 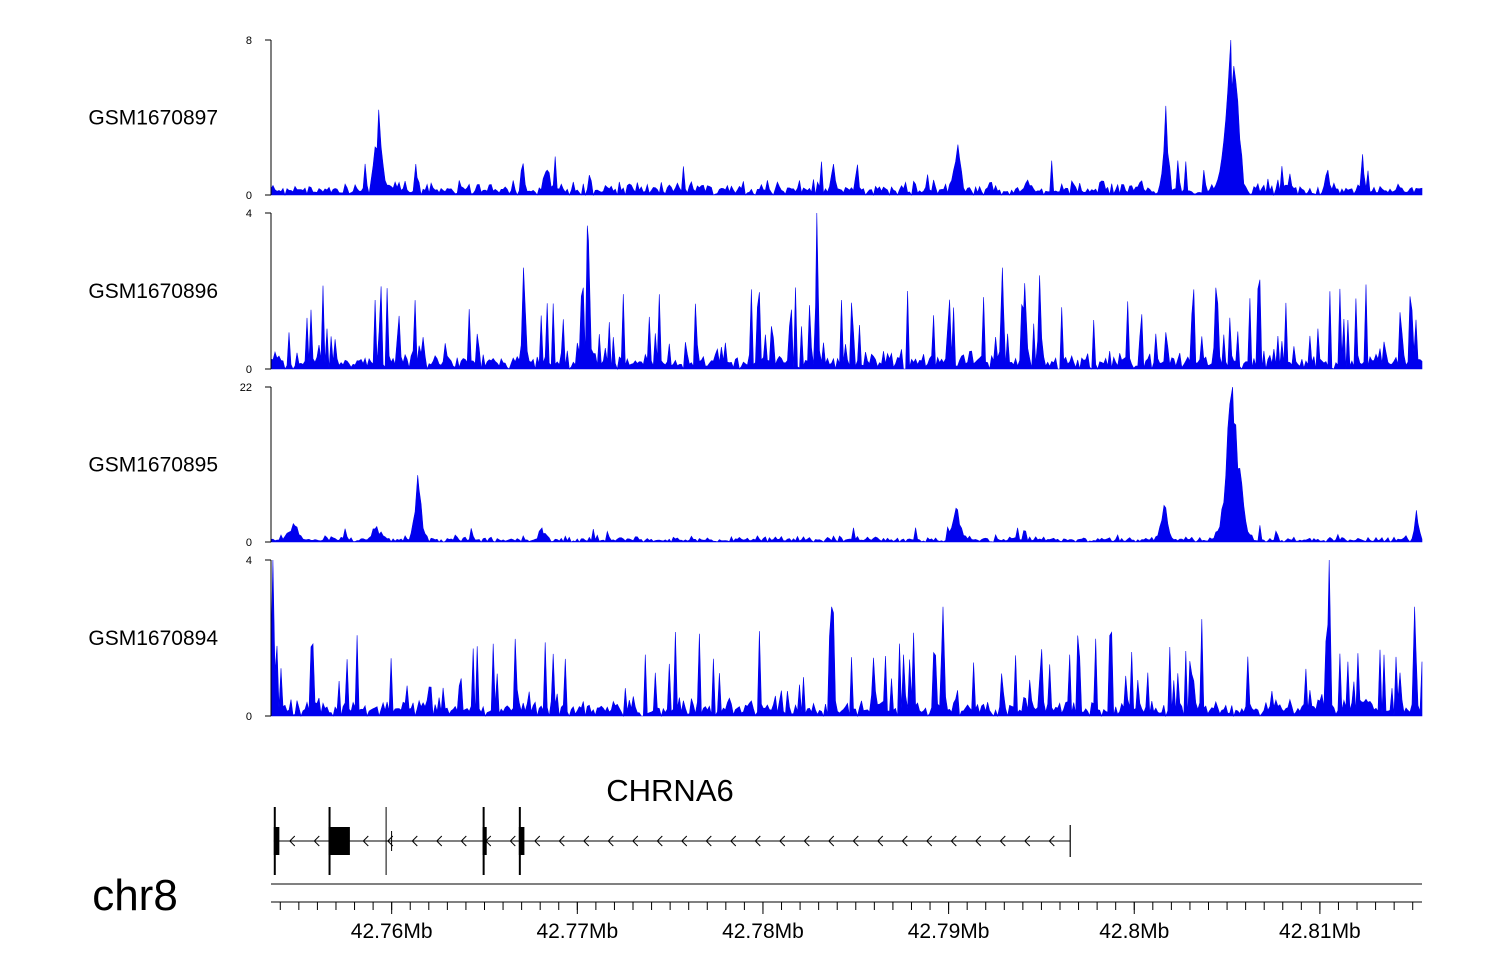 What do you see at coordinates (1320, 931) in the screenshot?
I see `axis-tick-label: 42.81Mb` at bounding box center [1320, 931].